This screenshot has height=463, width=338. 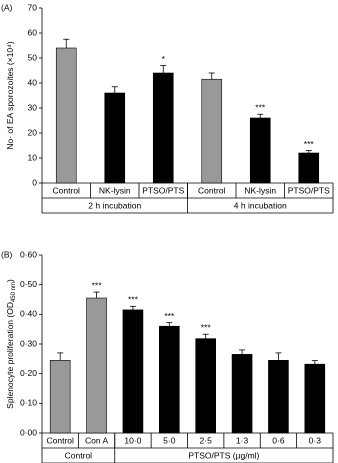 I want to click on y-tick-label: 0·00, so click(x=28, y=432).